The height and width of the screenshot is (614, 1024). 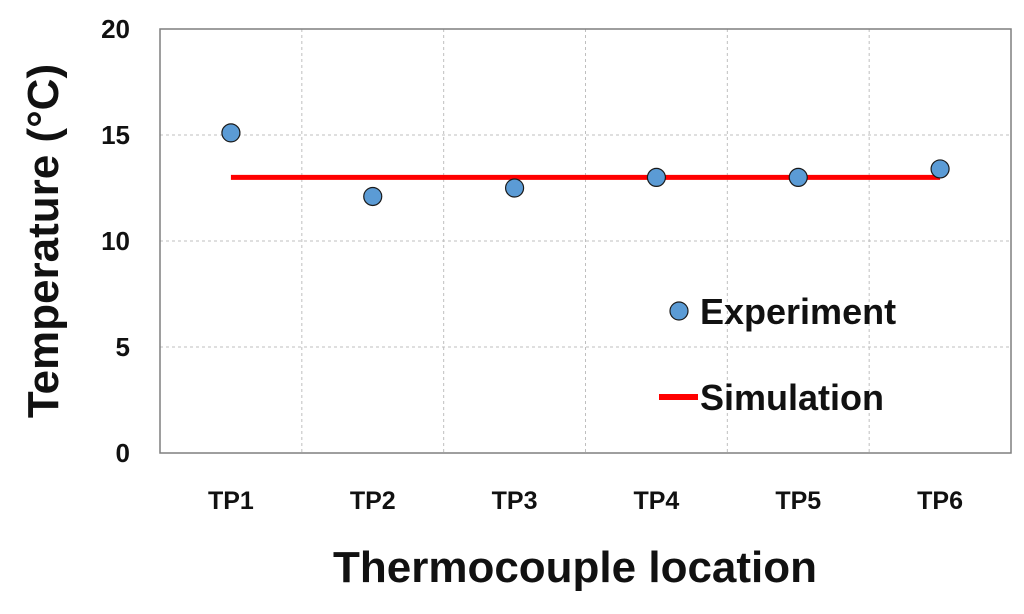 I want to click on y-axis-ticks: 0 5 10 15 20, so click(x=115, y=241).